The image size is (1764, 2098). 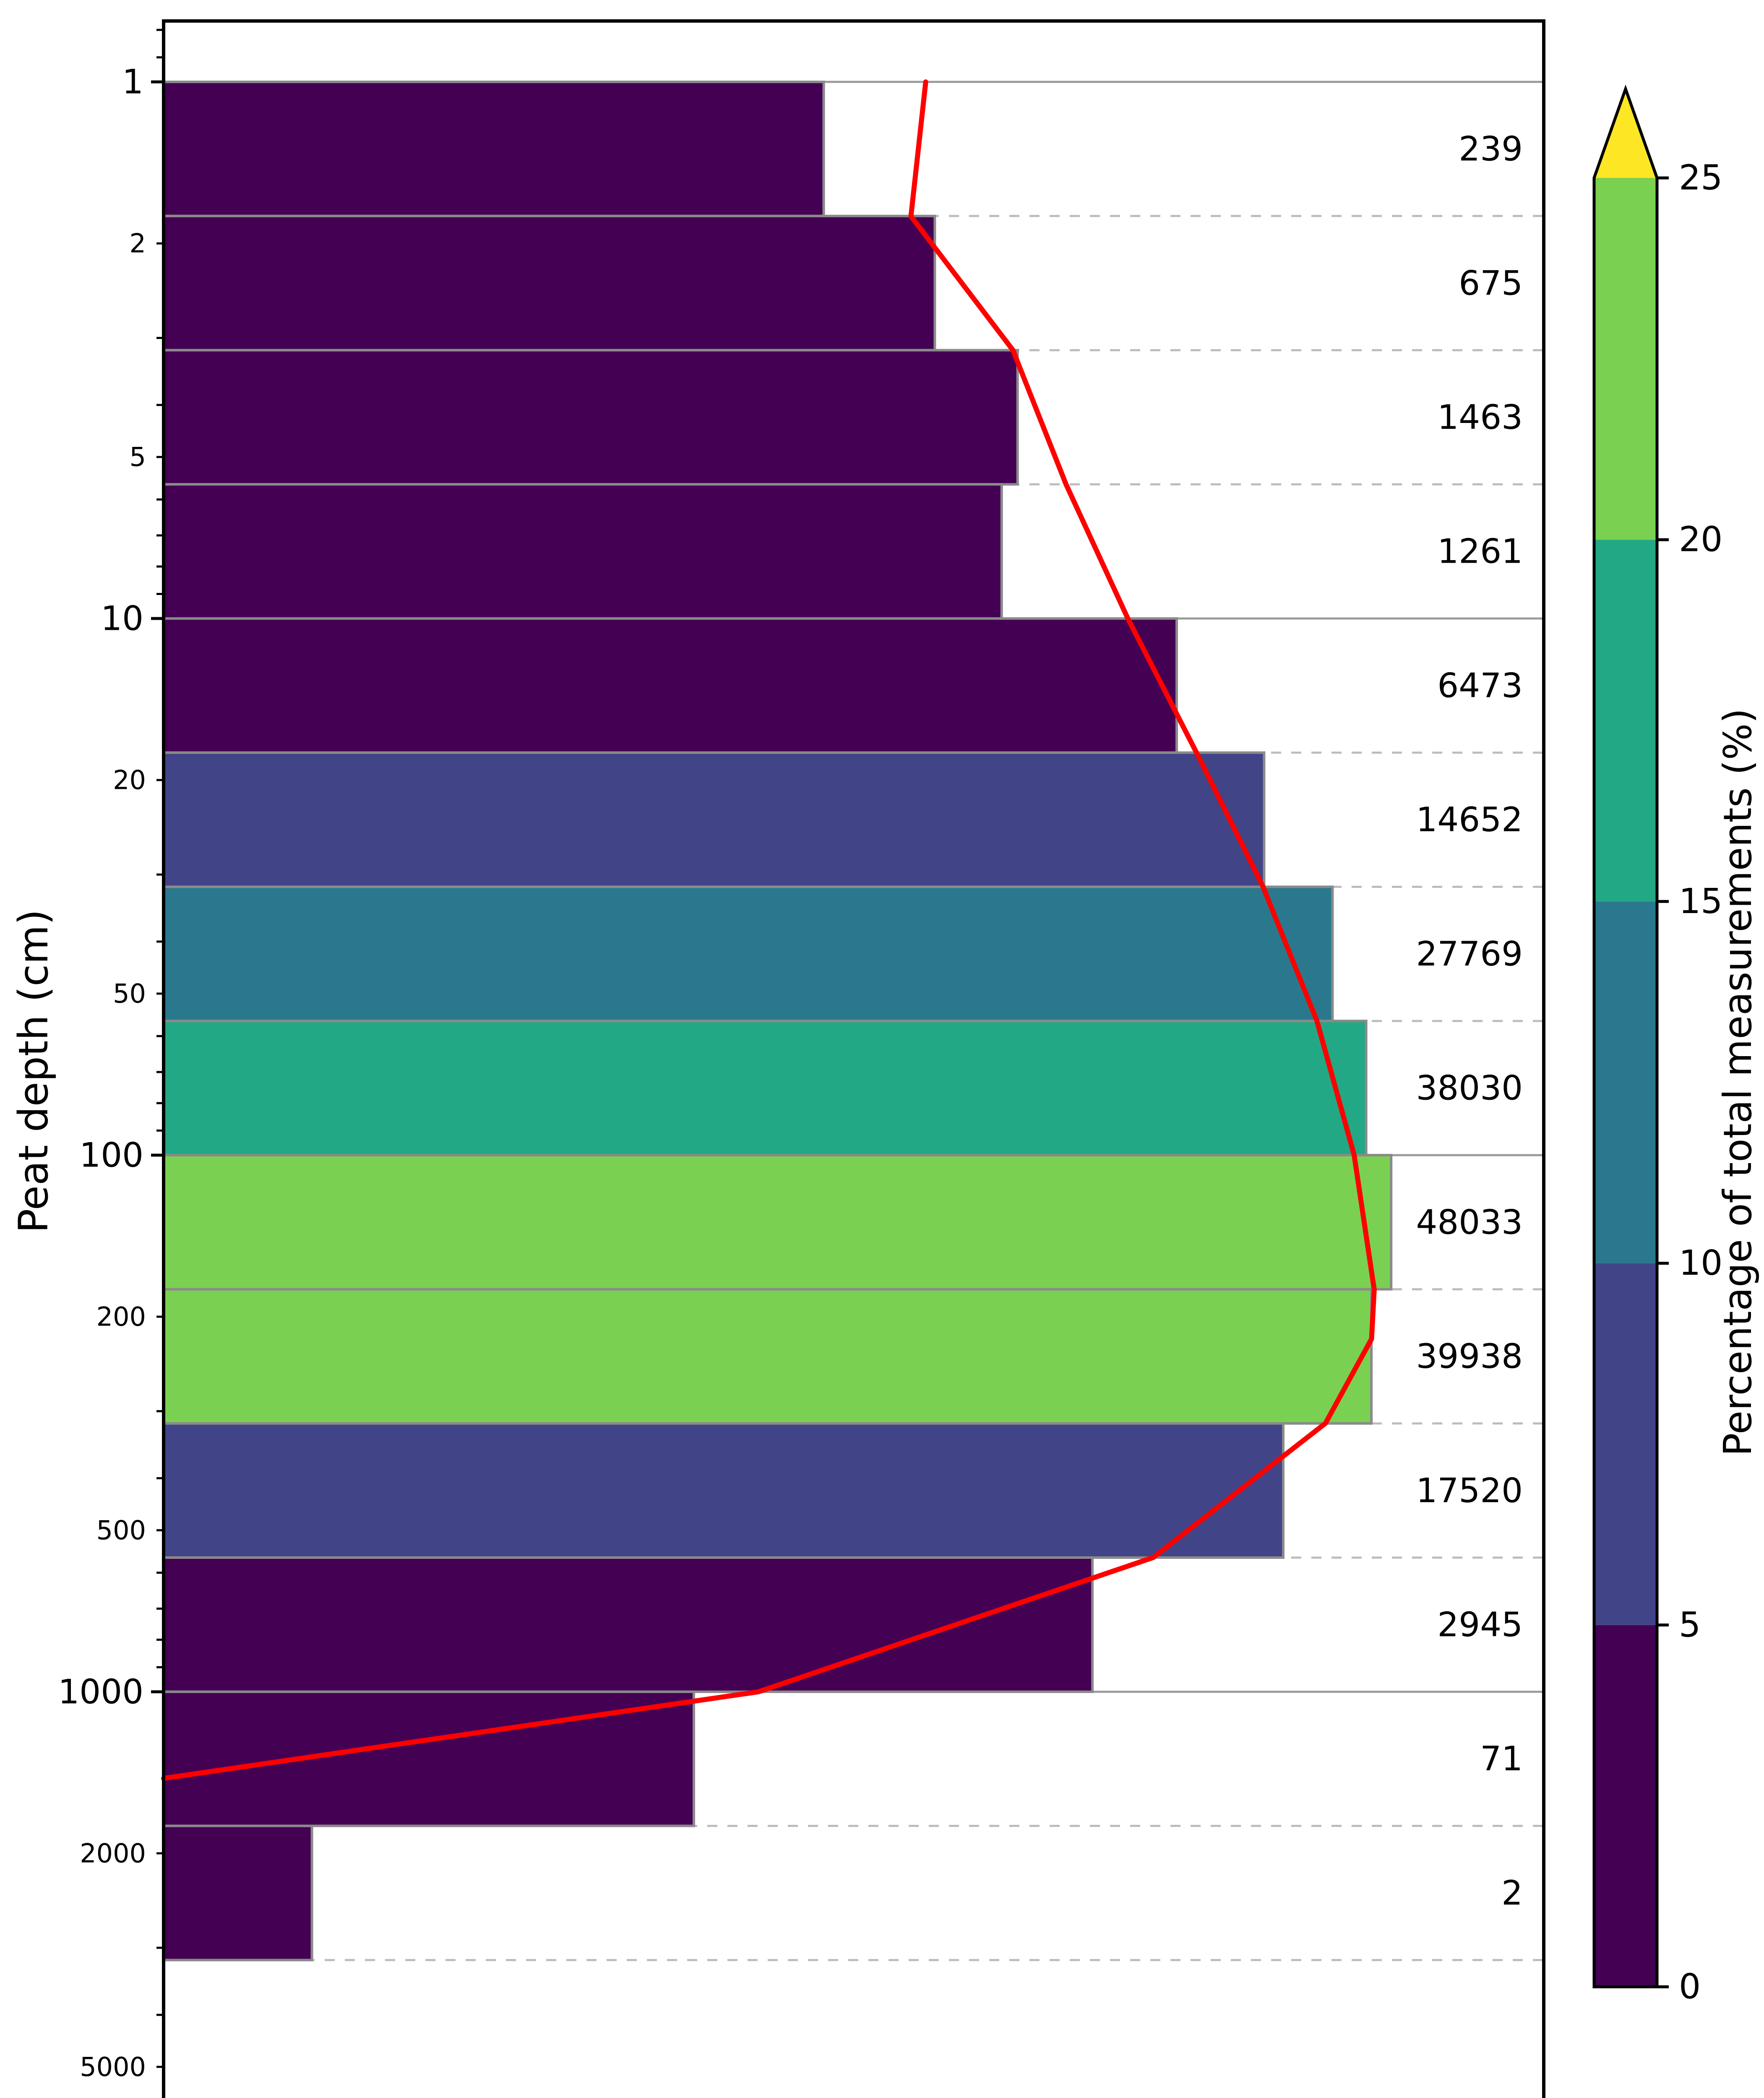 I want to click on bar-value-label: 2945, so click(x=1480, y=1624).